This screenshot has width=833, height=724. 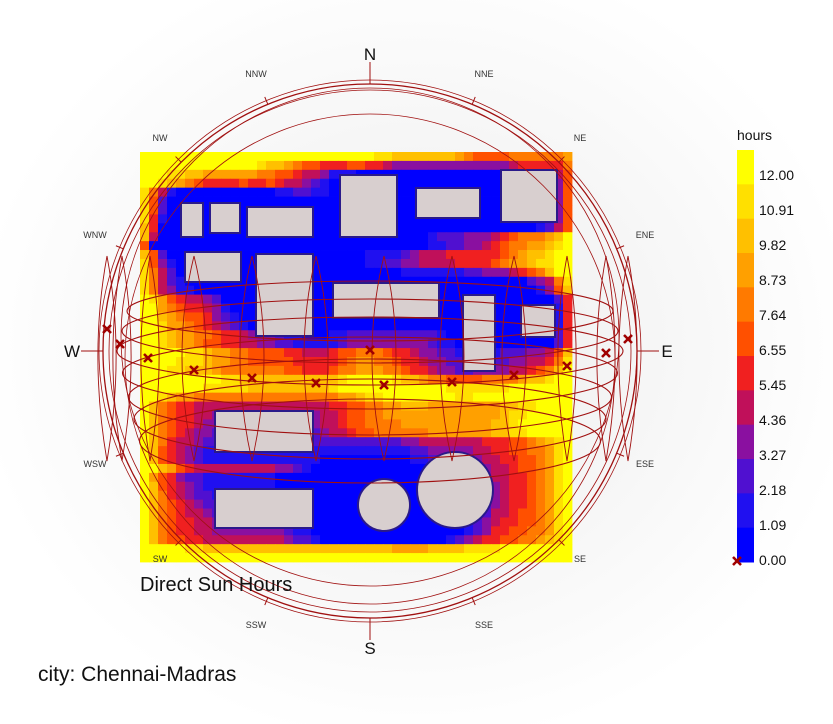 What do you see at coordinates (370, 54) in the screenshot?
I see `compass-label-n: N` at bounding box center [370, 54].